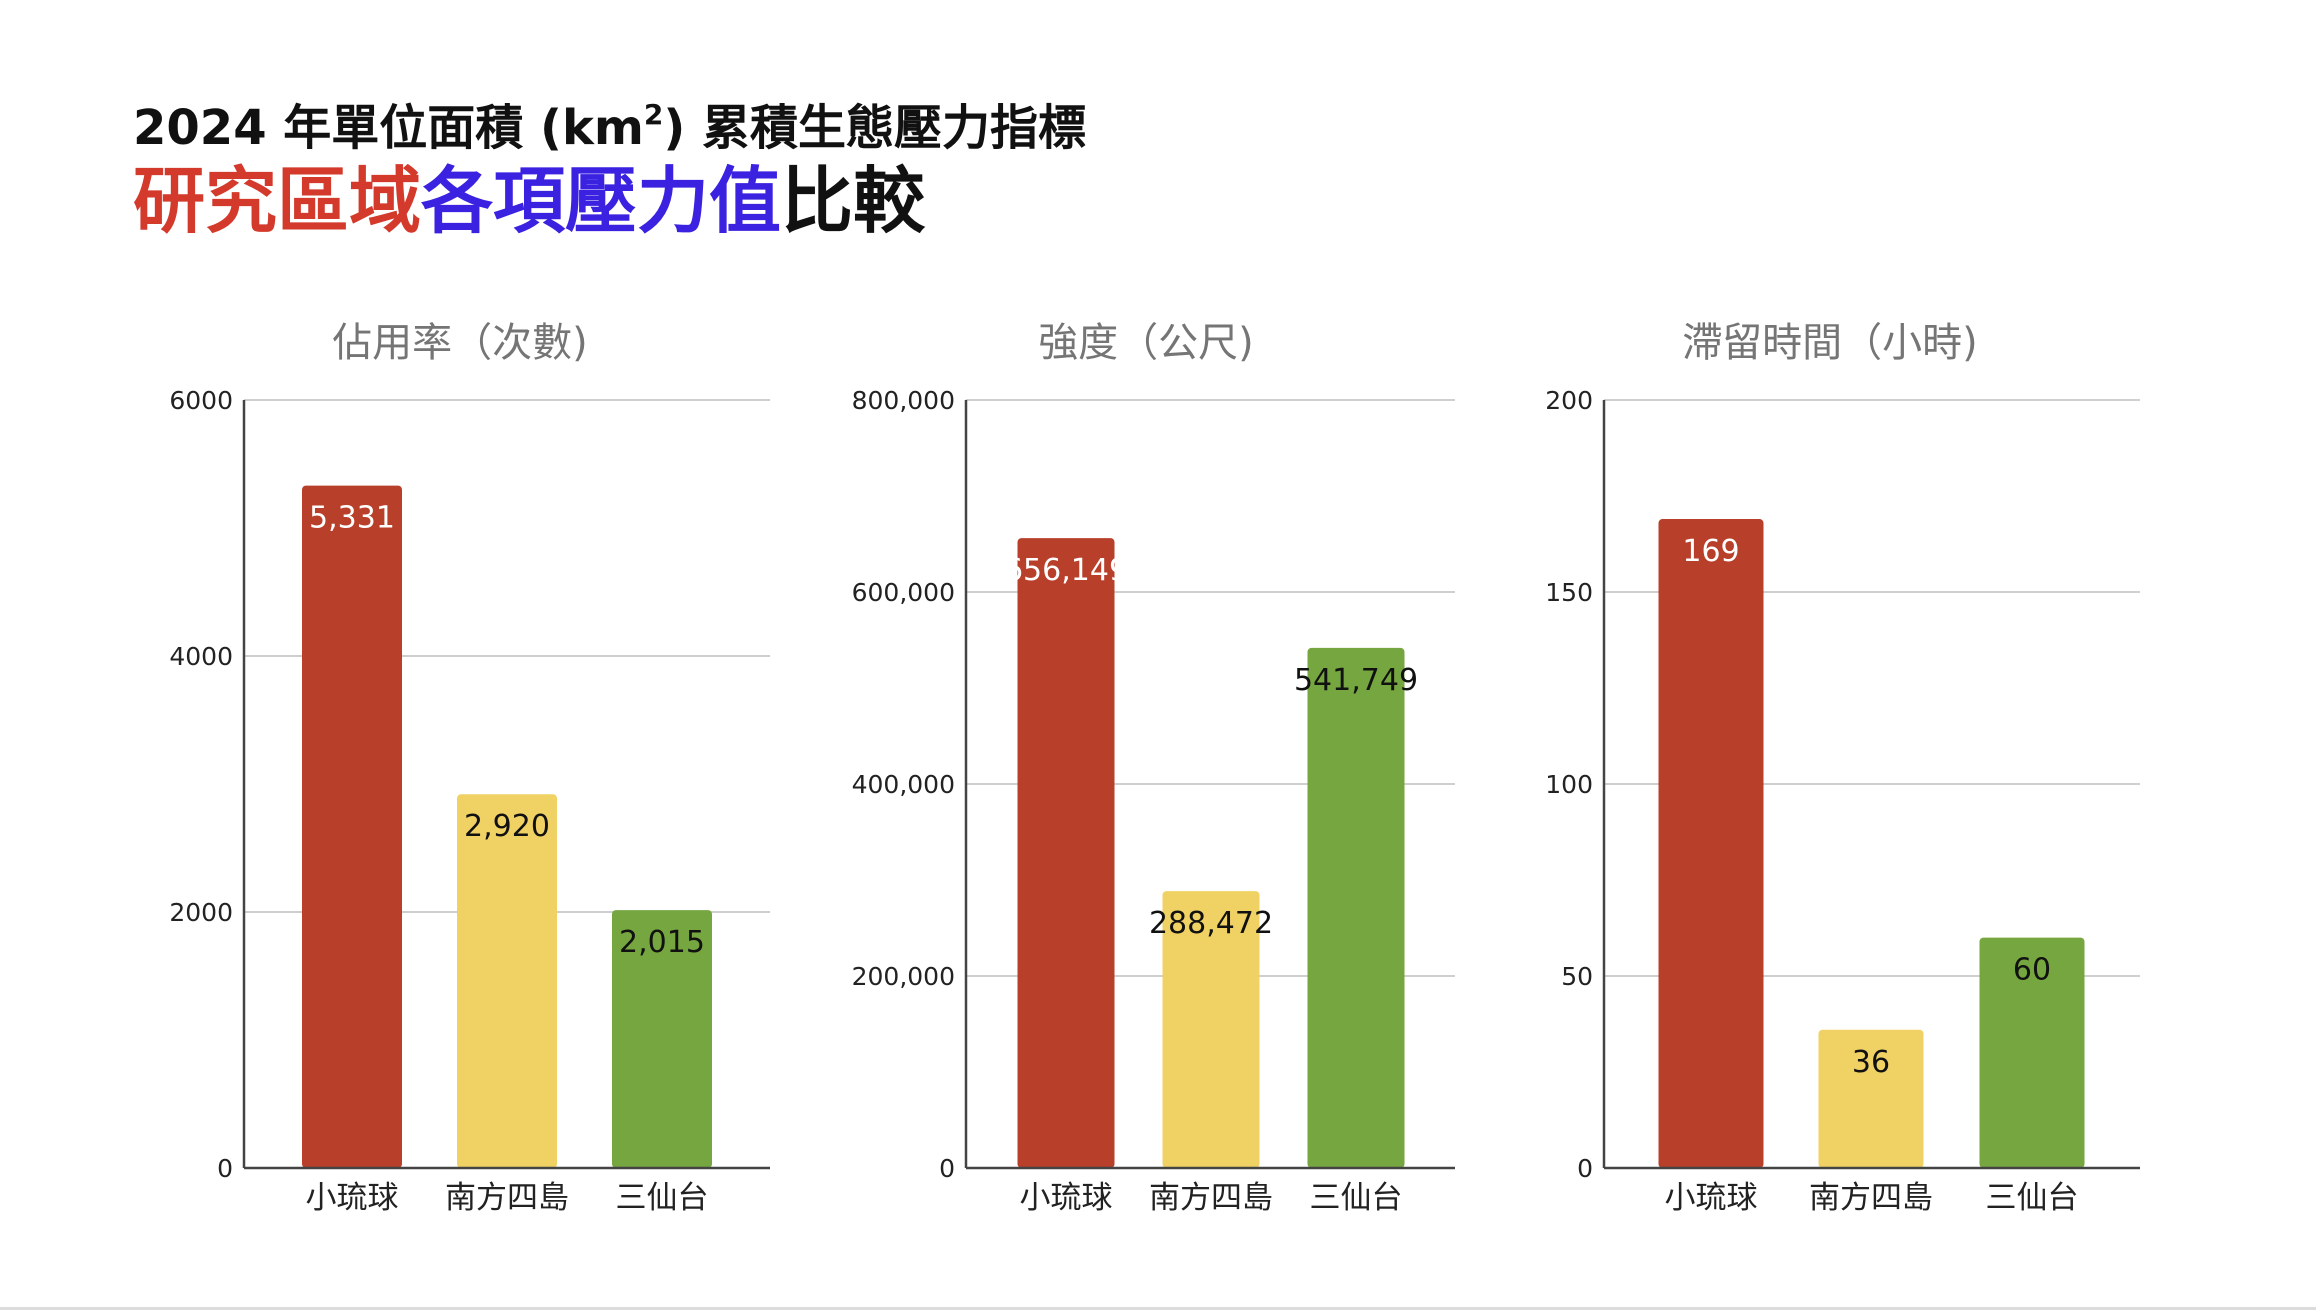 This screenshot has height=1310, width=2316. What do you see at coordinates (601, 201) in the screenshot?
I see `subtitle-segment: 各項壓力值` at bounding box center [601, 201].